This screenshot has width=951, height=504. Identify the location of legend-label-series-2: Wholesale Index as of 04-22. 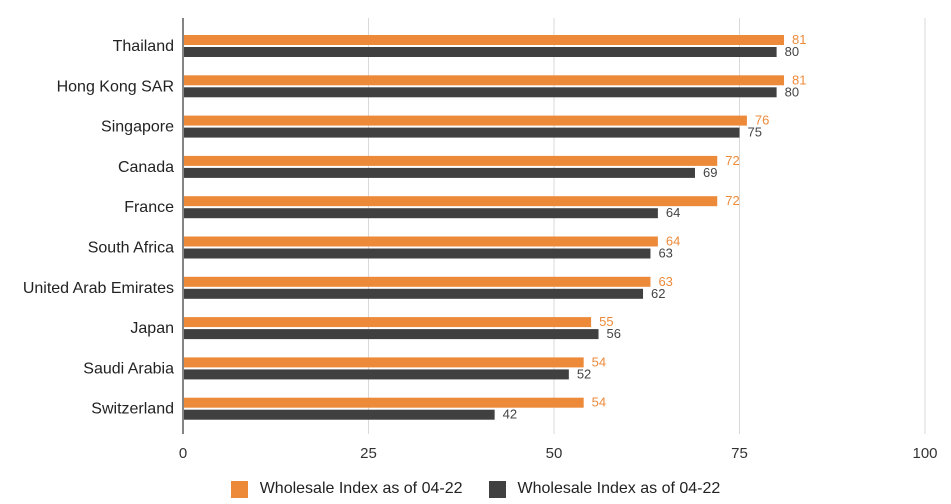
(619, 488).